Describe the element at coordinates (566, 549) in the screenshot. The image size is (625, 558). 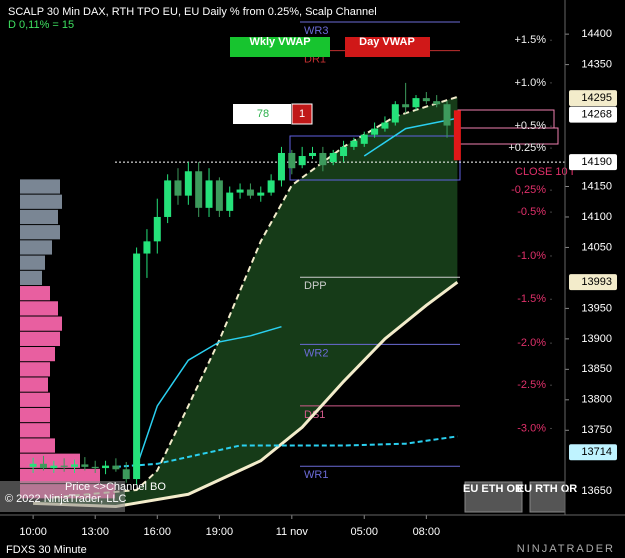
I see `logo: NINJATRADER` at that location.